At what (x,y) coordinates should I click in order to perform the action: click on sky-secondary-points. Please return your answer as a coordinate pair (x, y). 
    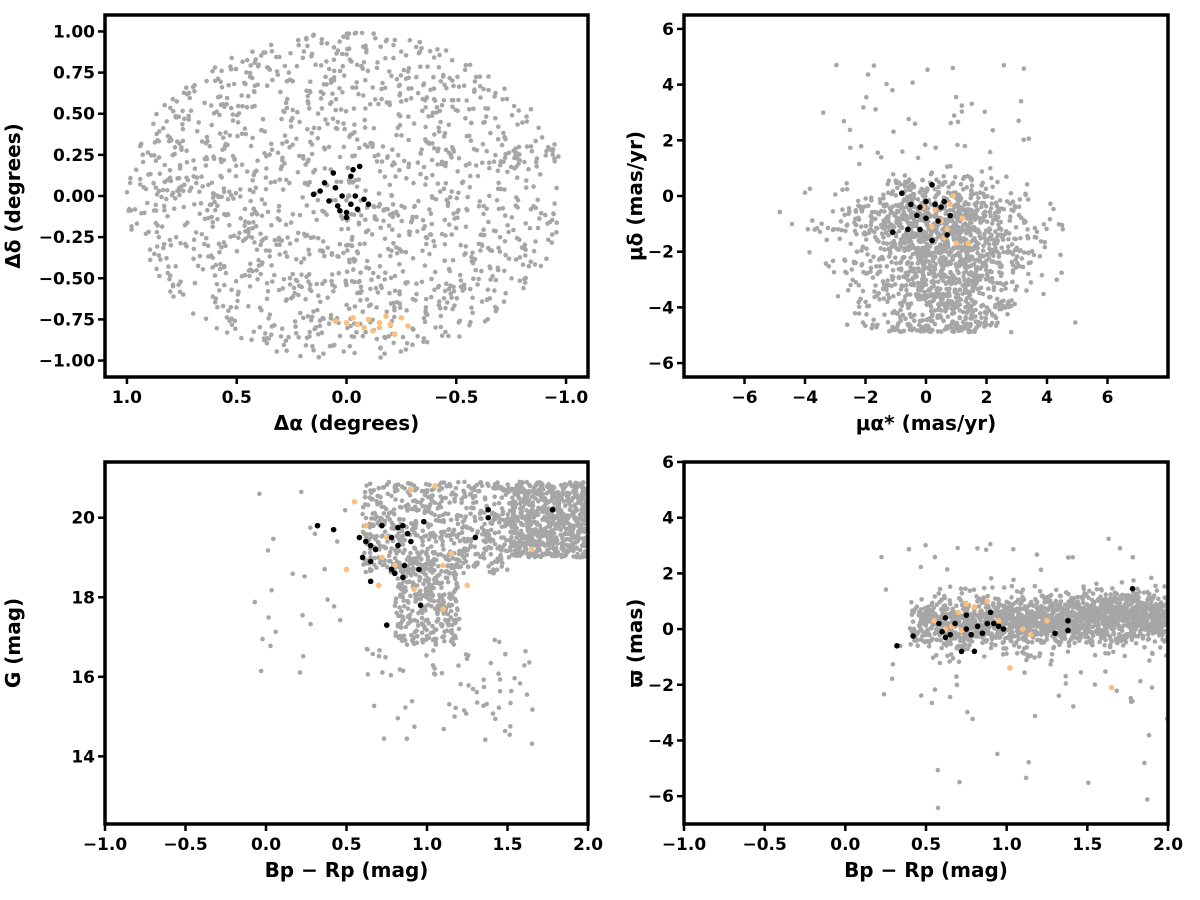
    Looking at the image, I should click on (371, 325).